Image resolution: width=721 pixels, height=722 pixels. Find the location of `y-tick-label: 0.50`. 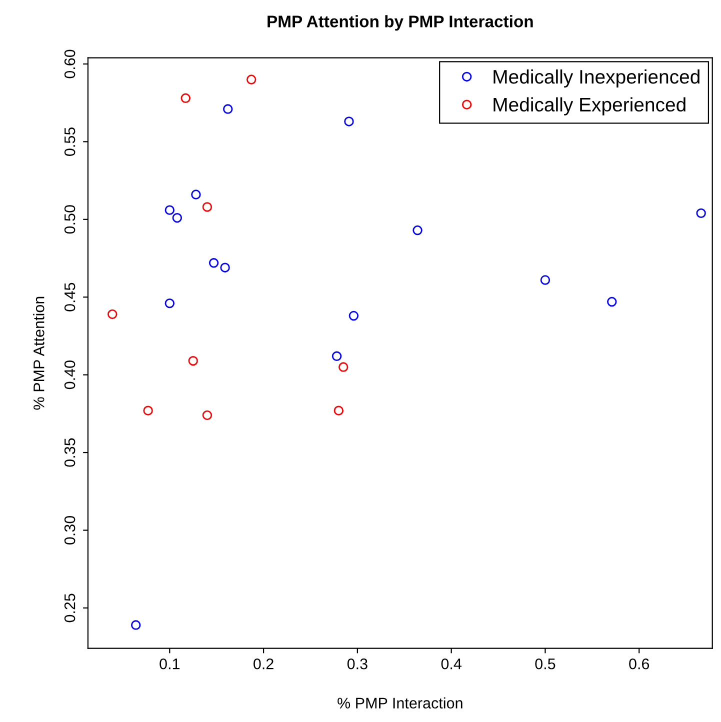

y-tick-label: 0.50 is located at coordinates (70, 219).